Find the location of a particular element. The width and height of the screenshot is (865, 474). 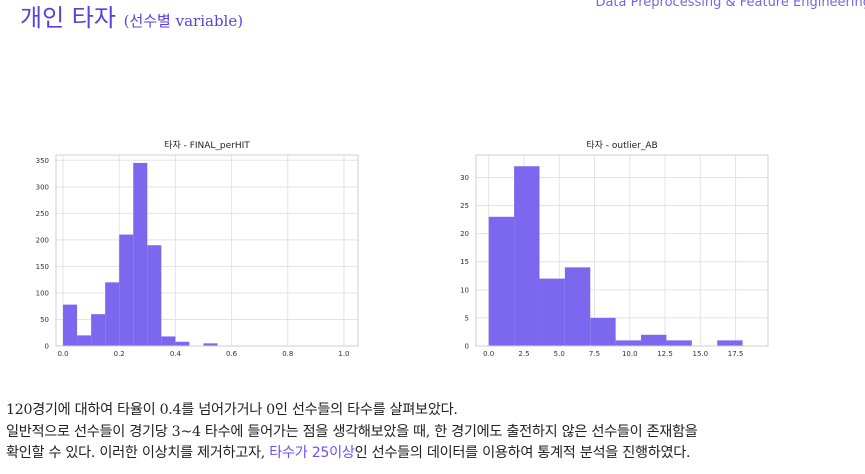

y-tick-label: 5 is located at coordinates (467, 318).